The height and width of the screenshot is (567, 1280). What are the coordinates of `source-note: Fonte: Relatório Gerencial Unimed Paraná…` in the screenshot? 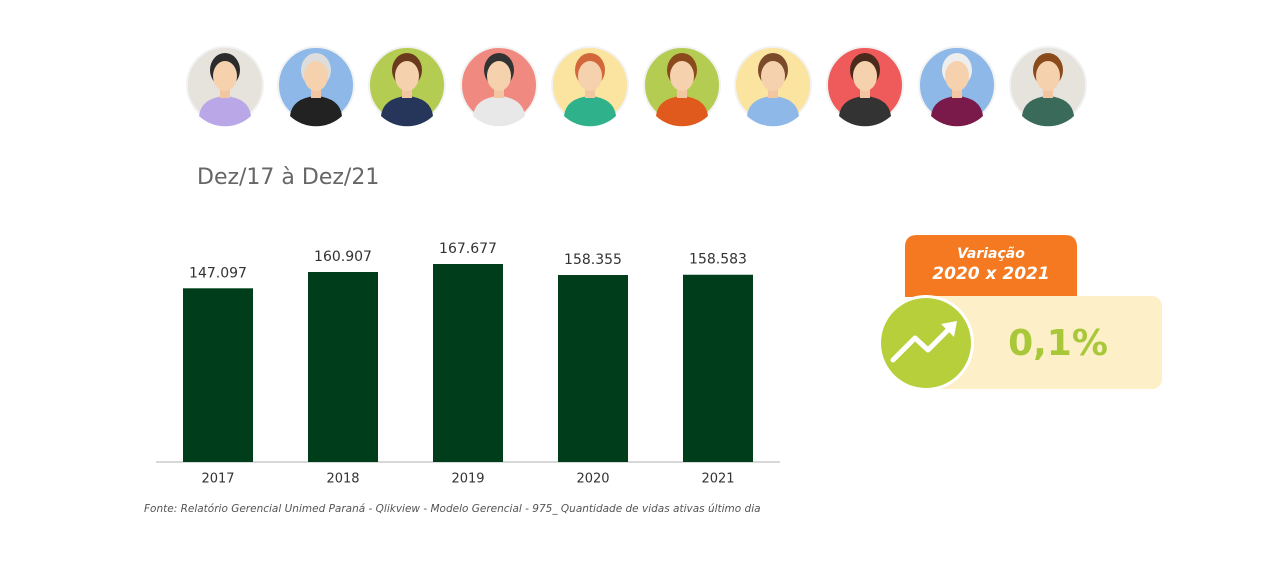 It's located at (452, 509).